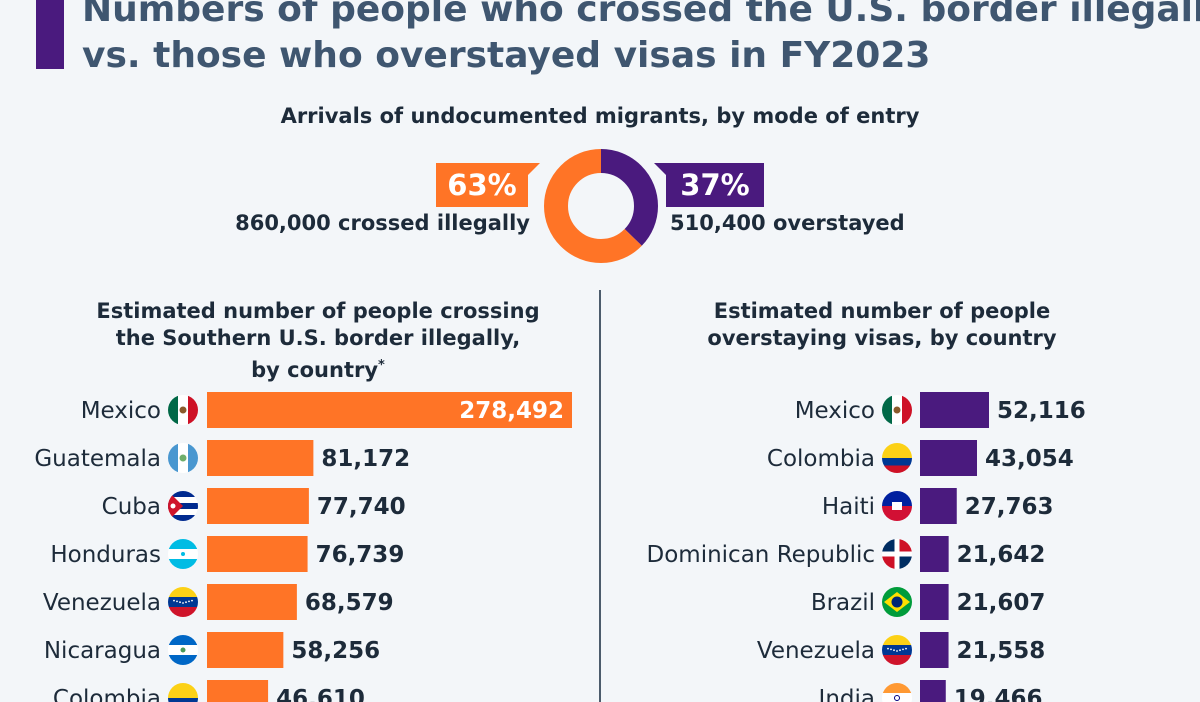 The height and width of the screenshot is (702, 1200). I want to click on bar-haiti, so click(938, 506).